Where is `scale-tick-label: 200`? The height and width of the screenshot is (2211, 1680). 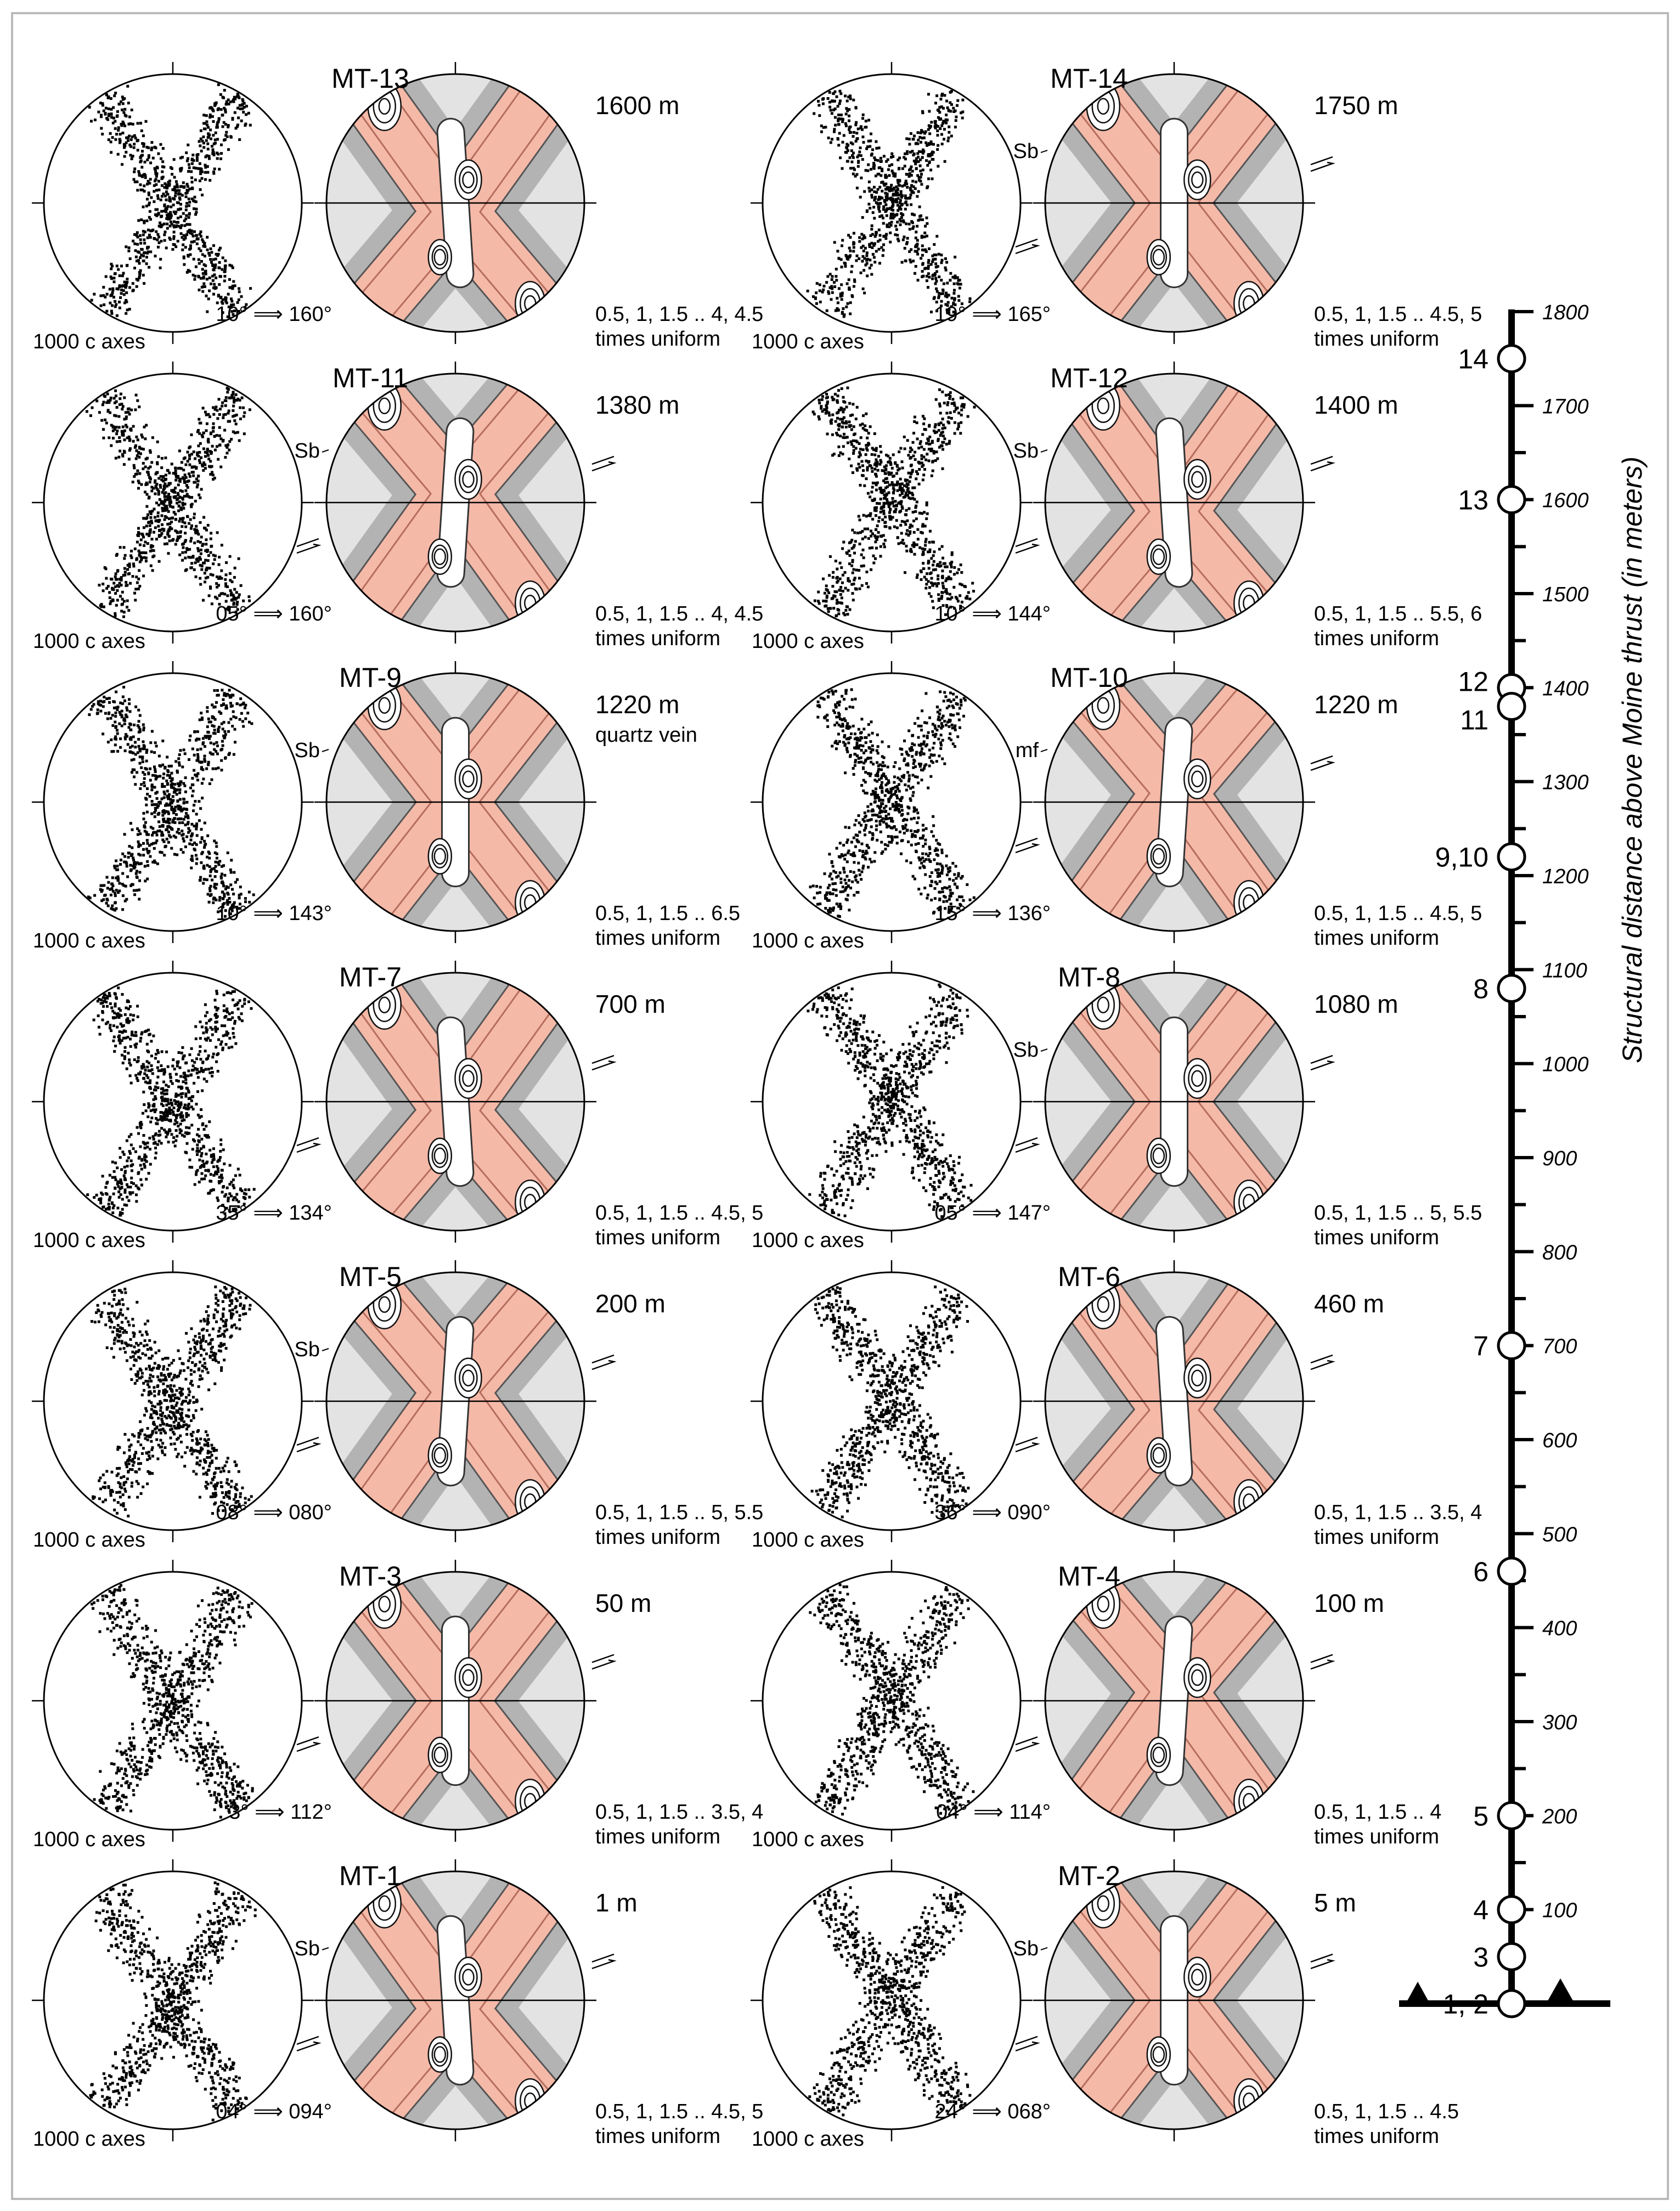 scale-tick-label: 200 is located at coordinates (1559, 1816).